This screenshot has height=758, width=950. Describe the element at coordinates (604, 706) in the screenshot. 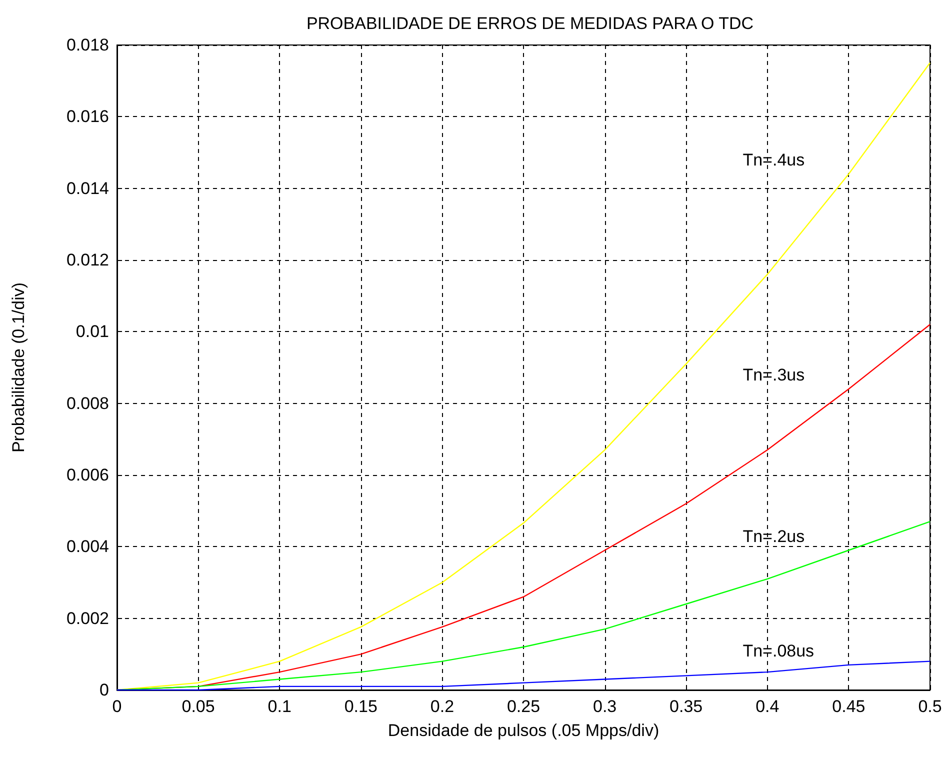

I see `x-tick-label: 0.3` at that location.